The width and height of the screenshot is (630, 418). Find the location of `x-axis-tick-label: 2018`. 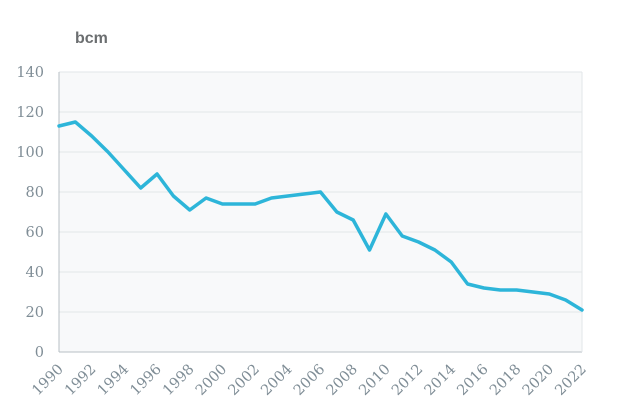

x-axis-tick-label: 2018 is located at coordinates (505, 380).